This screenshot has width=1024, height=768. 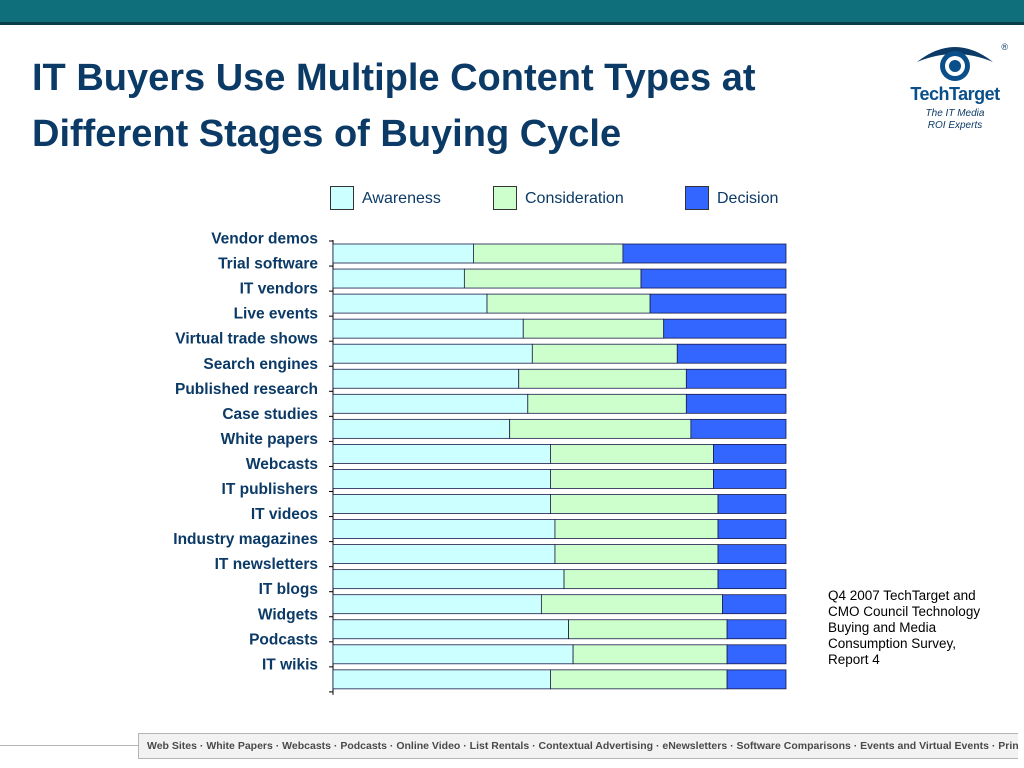 What do you see at coordinates (453, 654) in the screenshot?
I see `bar-podcasts-awareness` at bounding box center [453, 654].